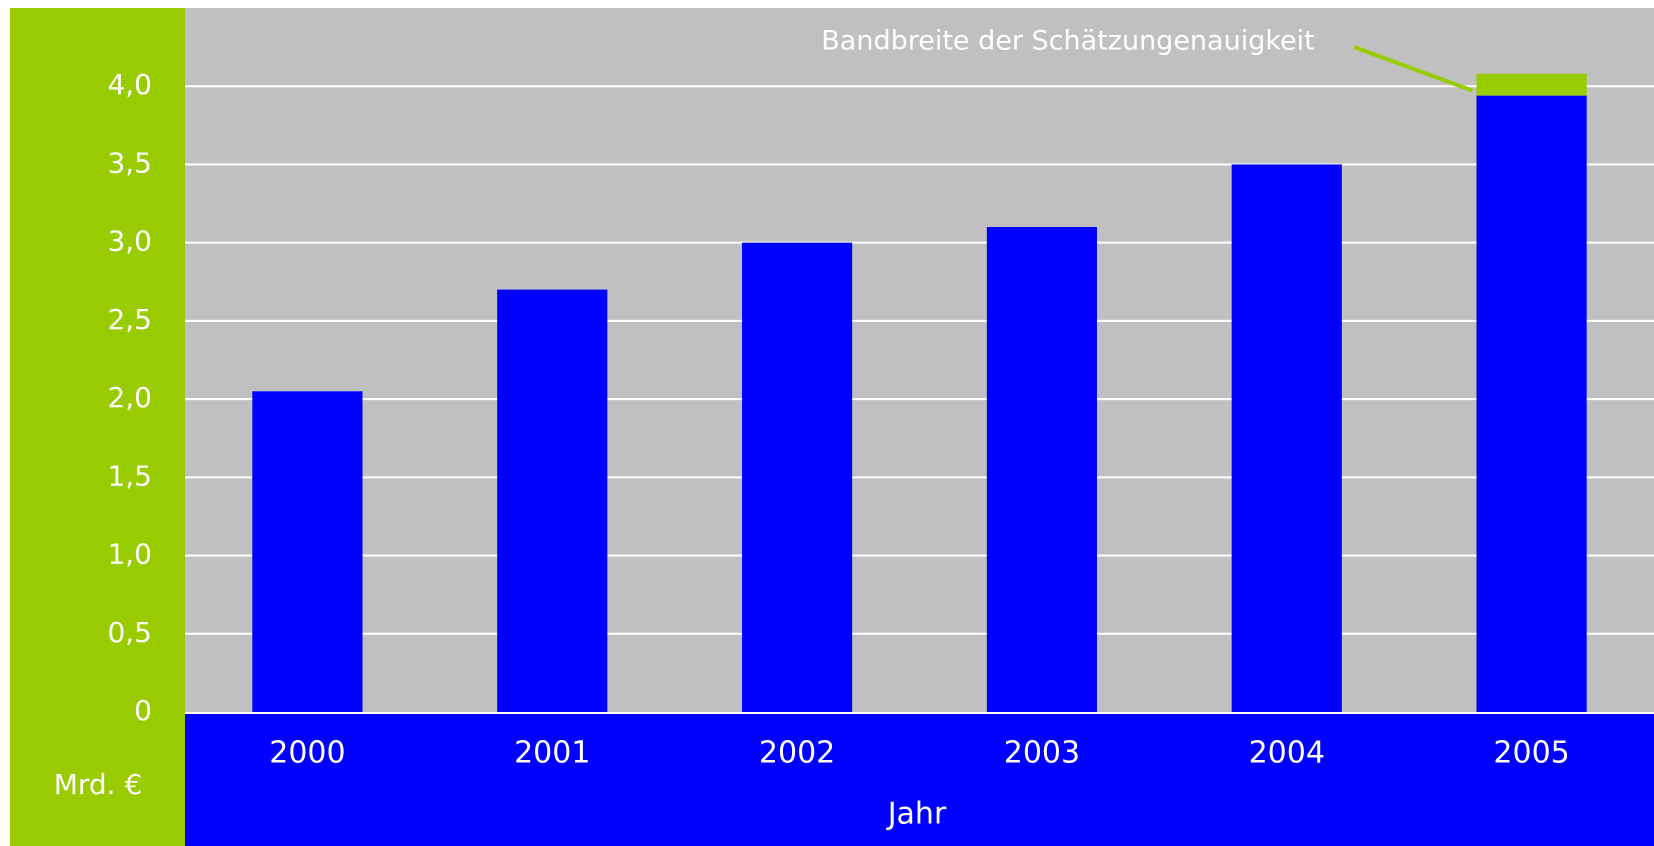  I want to click on y-tick-label: 3,0, so click(129, 241).